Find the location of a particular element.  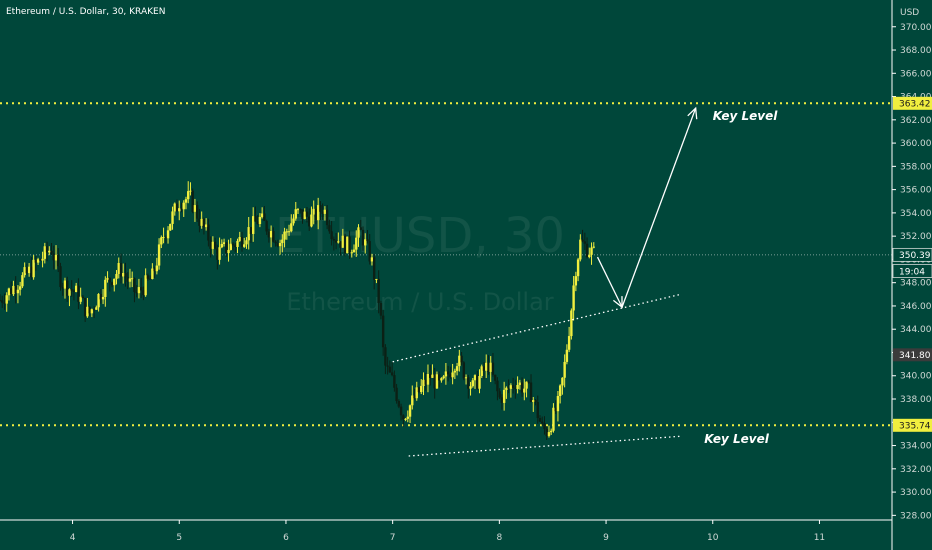

price-tick-label: 368.00 is located at coordinates (916, 51).